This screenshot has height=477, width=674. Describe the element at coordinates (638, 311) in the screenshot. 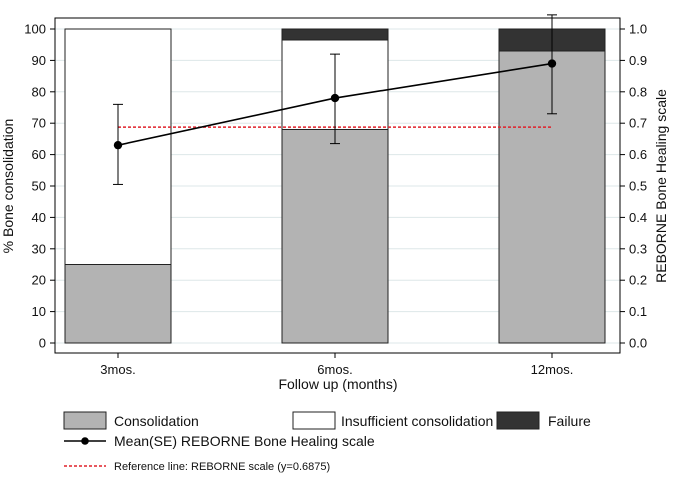

I see `y-right-tick-label: 0.1` at that location.